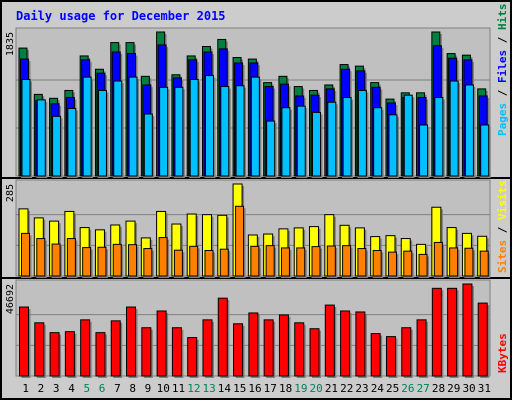 Image resolution: width=512 pixels, height=400 pixels. I want to click on x-tick-label: 4, so click(71, 388).